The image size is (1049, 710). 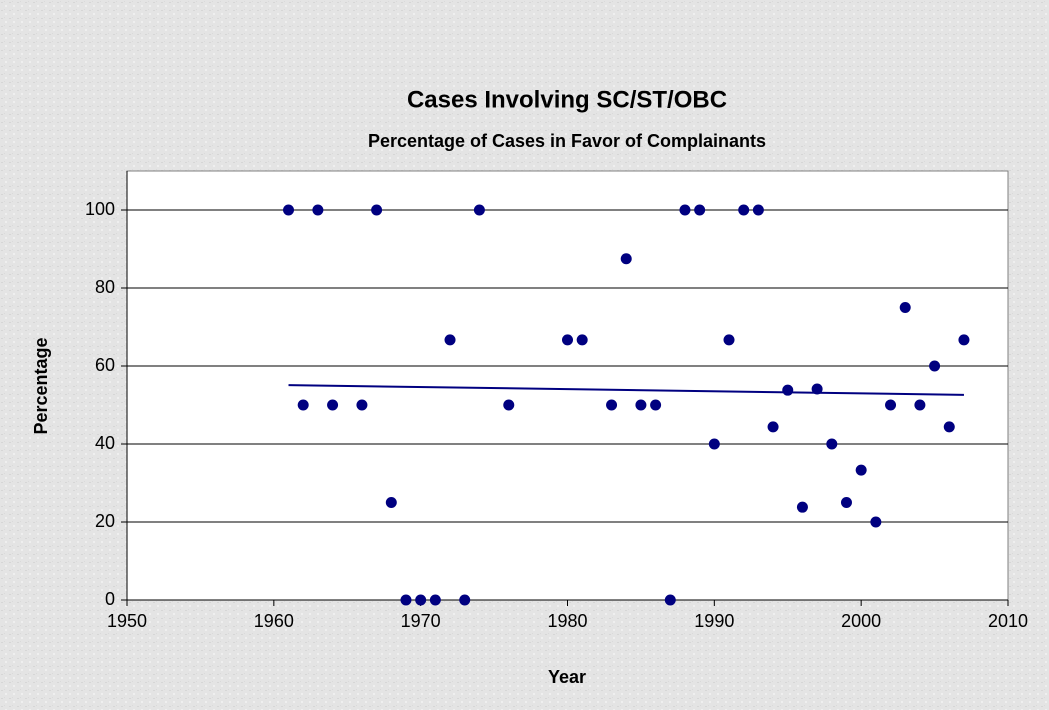 I want to click on x-tick-label: 1980, so click(x=567, y=621).